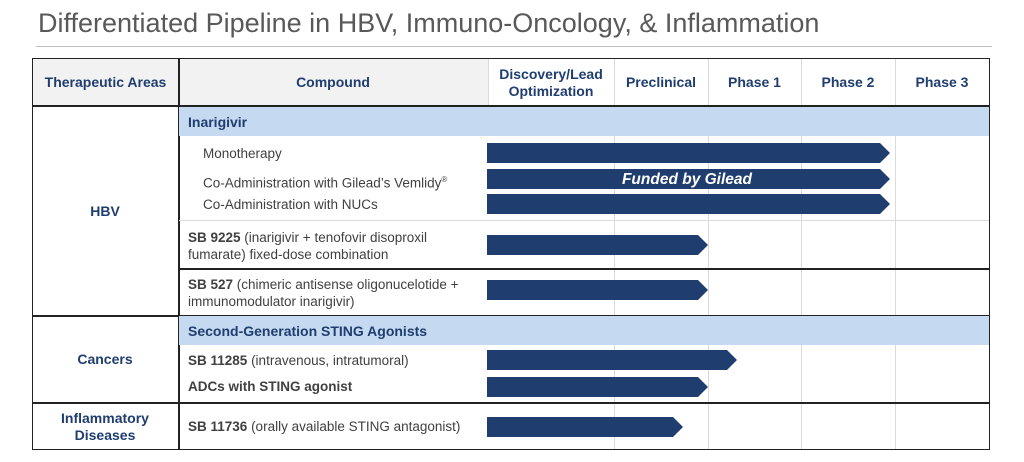  Describe the element at coordinates (214, 237) in the screenshot. I see `compound-sb9225-name: SB 9225` at that location.